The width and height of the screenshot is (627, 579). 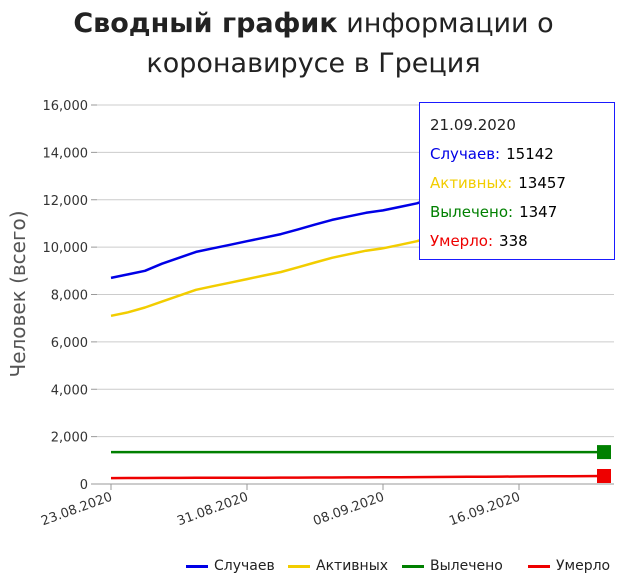 I want to click on y-tick-label: 10,000, so click(x=66, y=248).